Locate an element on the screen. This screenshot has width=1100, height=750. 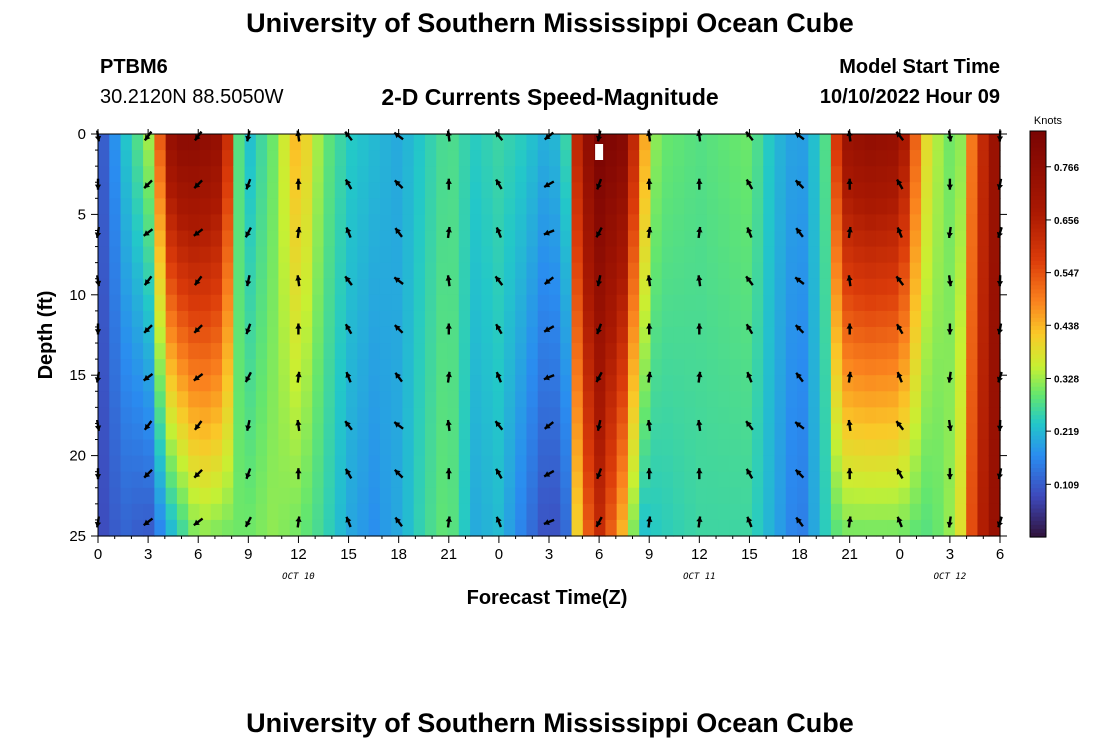
station-id: PTBM6 is located at coordinates (134, 67).